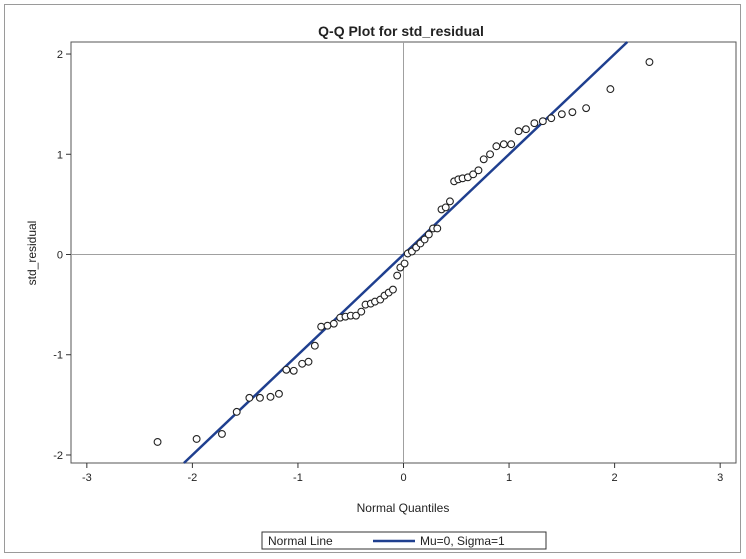  What do you see at coordinates (58, 456) in the screenshot?
I see `y-tick-label: -2` at bounding box center [58, 456].